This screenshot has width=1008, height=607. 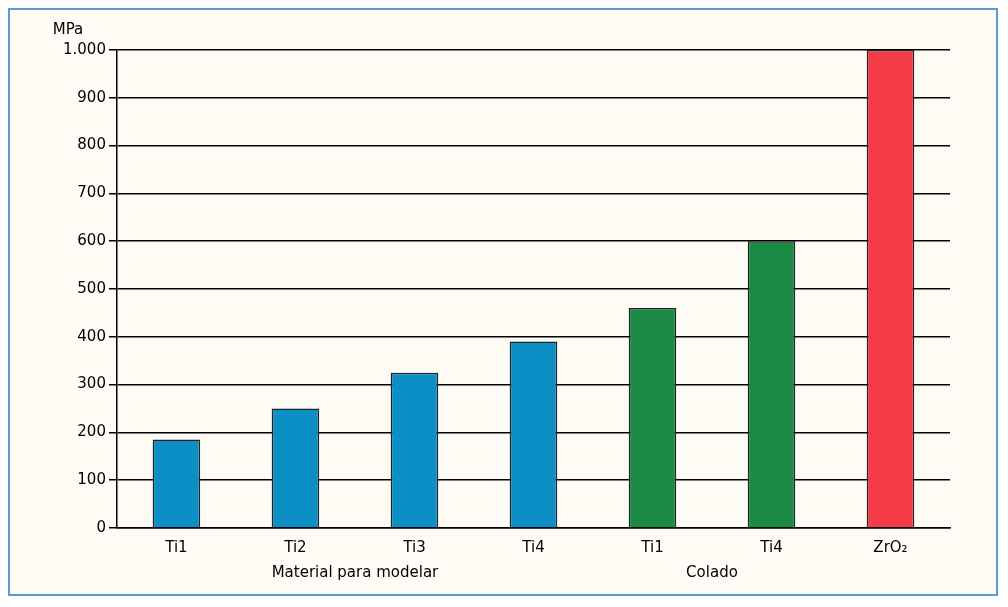 What do you see at coordinates (91, 335) in the screenshot?
I see `y-tick-label: 400` at bounding box center [91, 335].